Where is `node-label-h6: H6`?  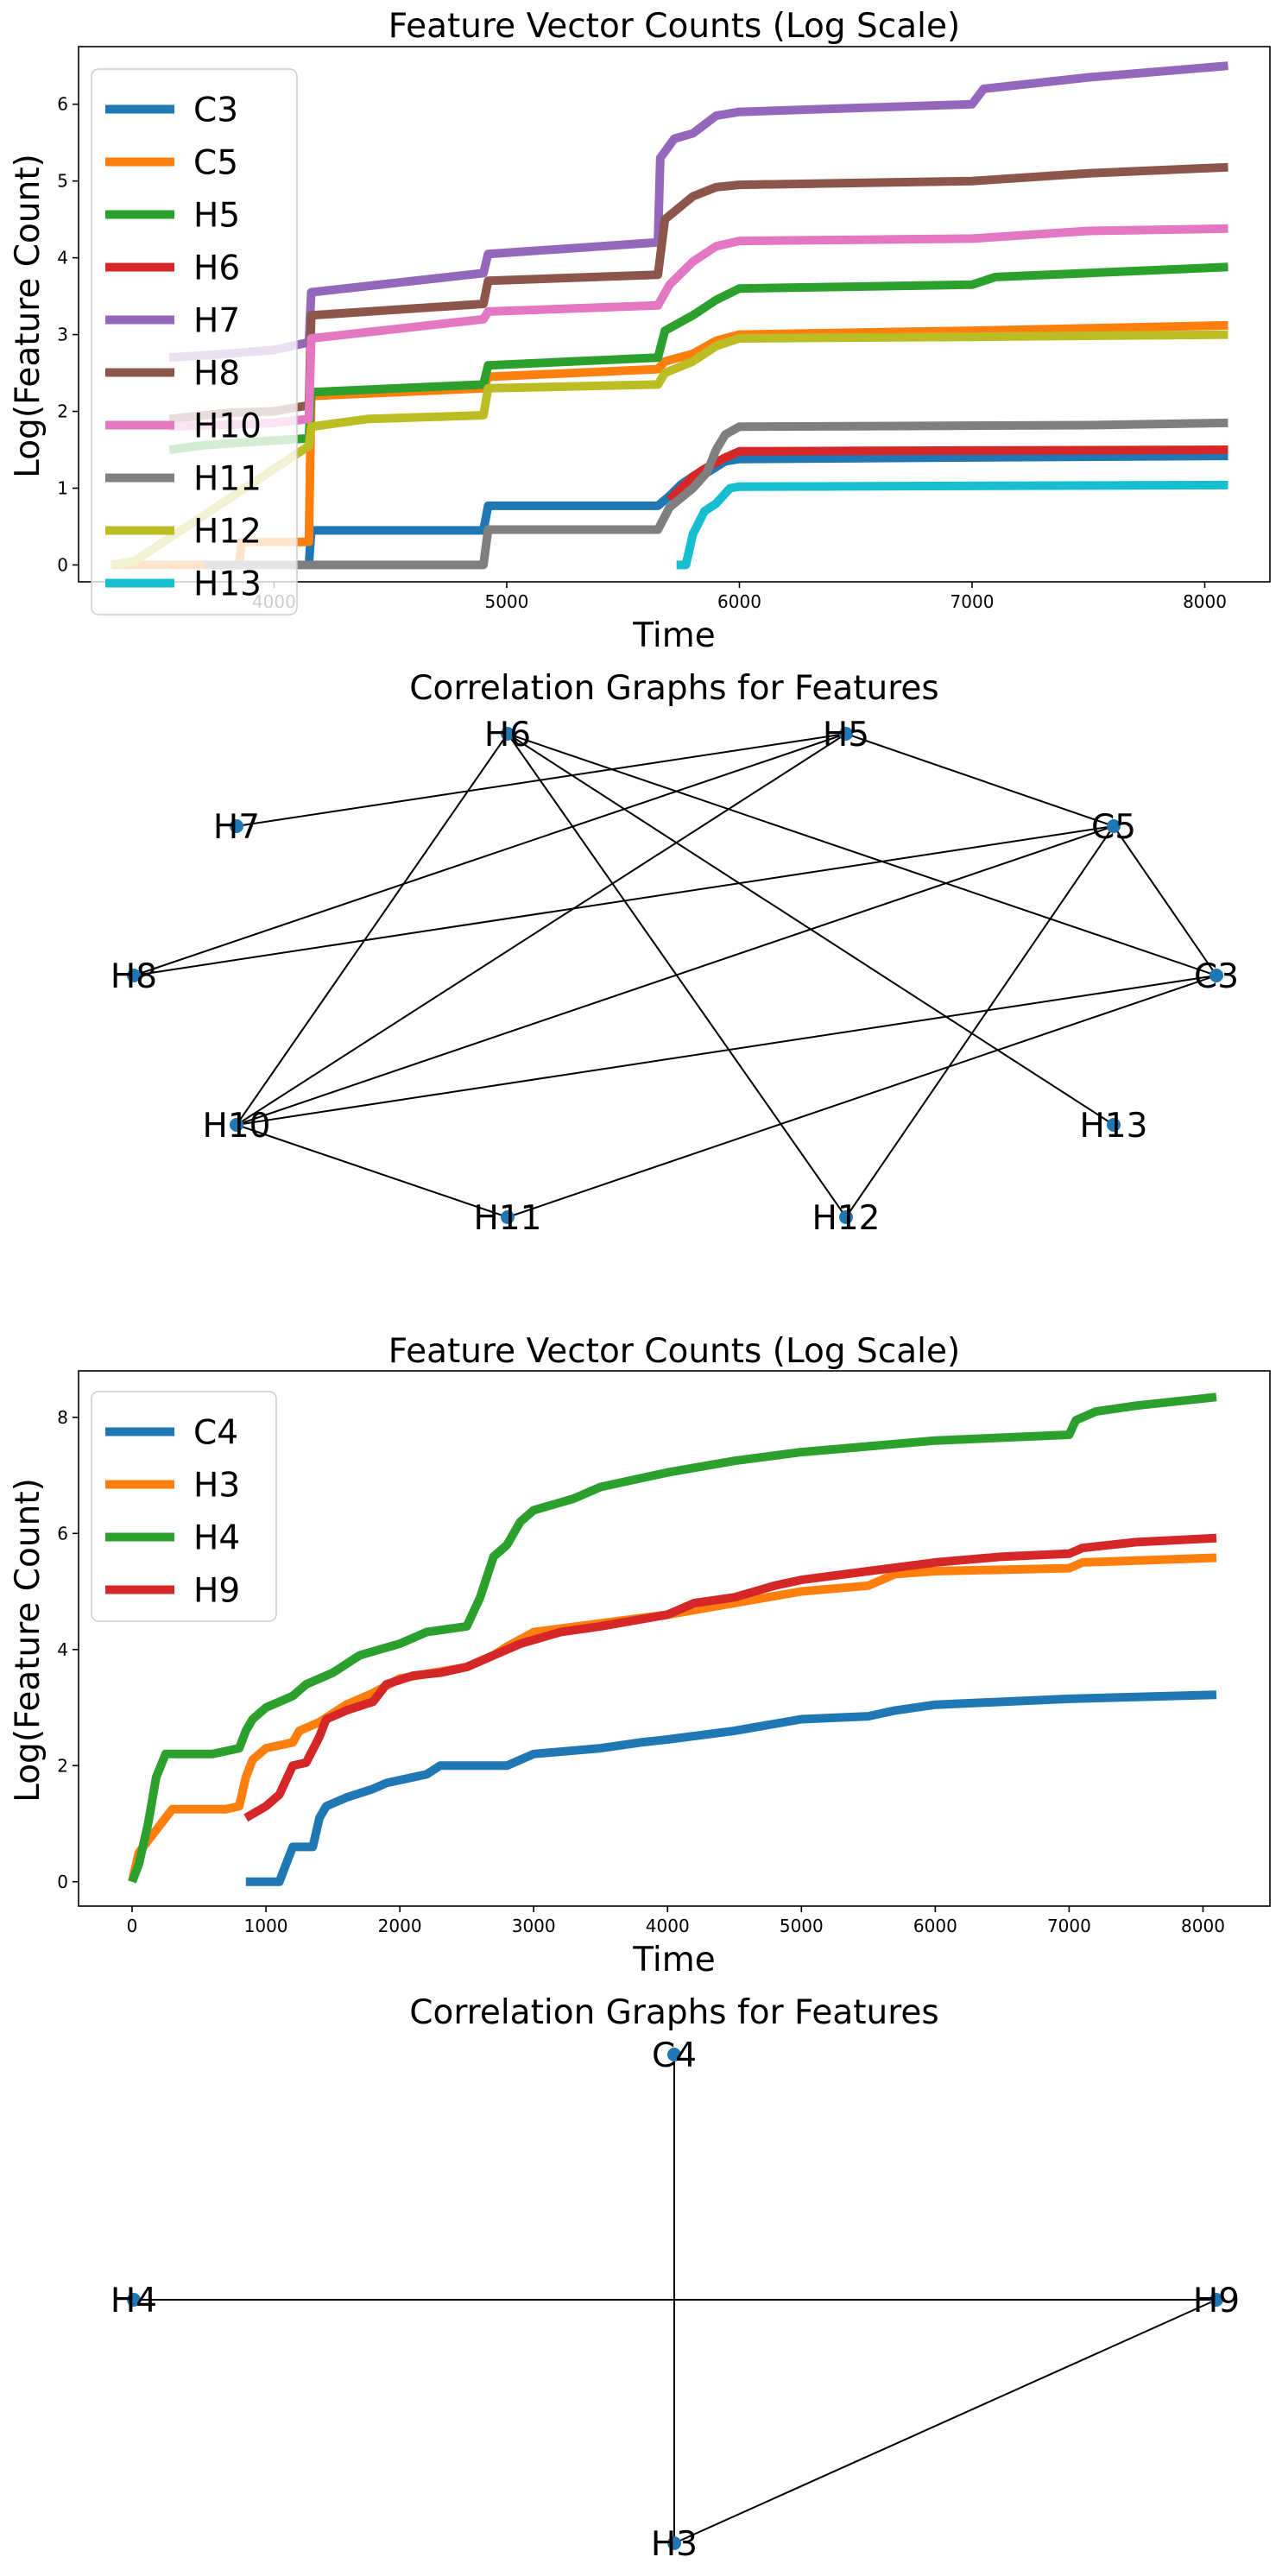 node-label-h6: H6 is located at coordinates (507, 735).